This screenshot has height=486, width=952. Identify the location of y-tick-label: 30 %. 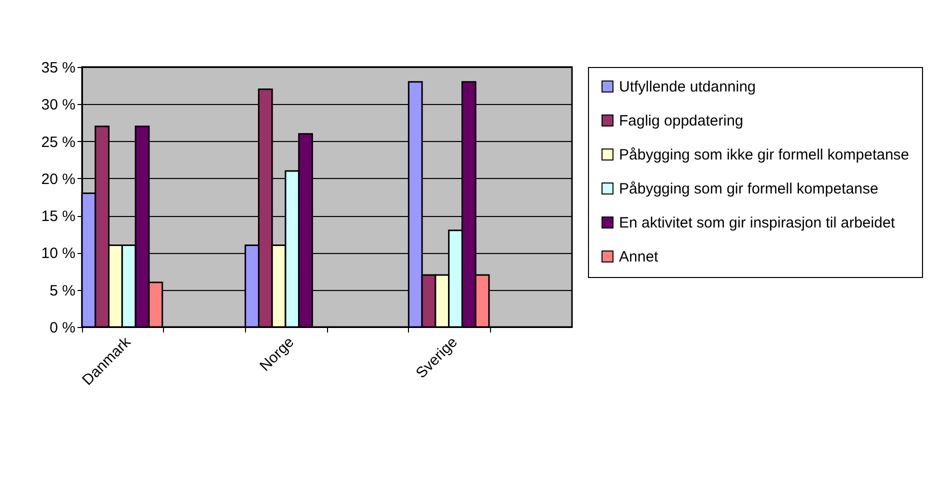
(58, 105).